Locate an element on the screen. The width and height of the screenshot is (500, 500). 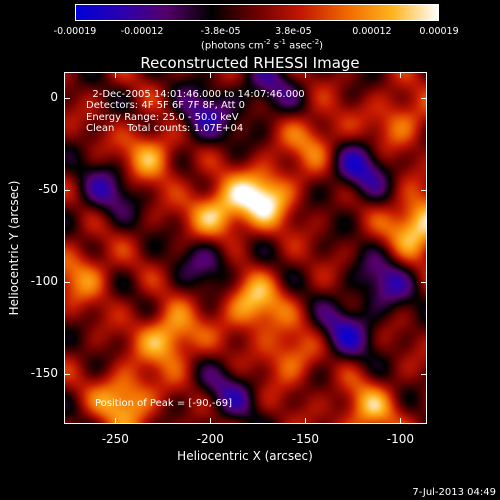
y-axis-label: Heliocentric Y (arcsec) is located at coordinates (14, 248).